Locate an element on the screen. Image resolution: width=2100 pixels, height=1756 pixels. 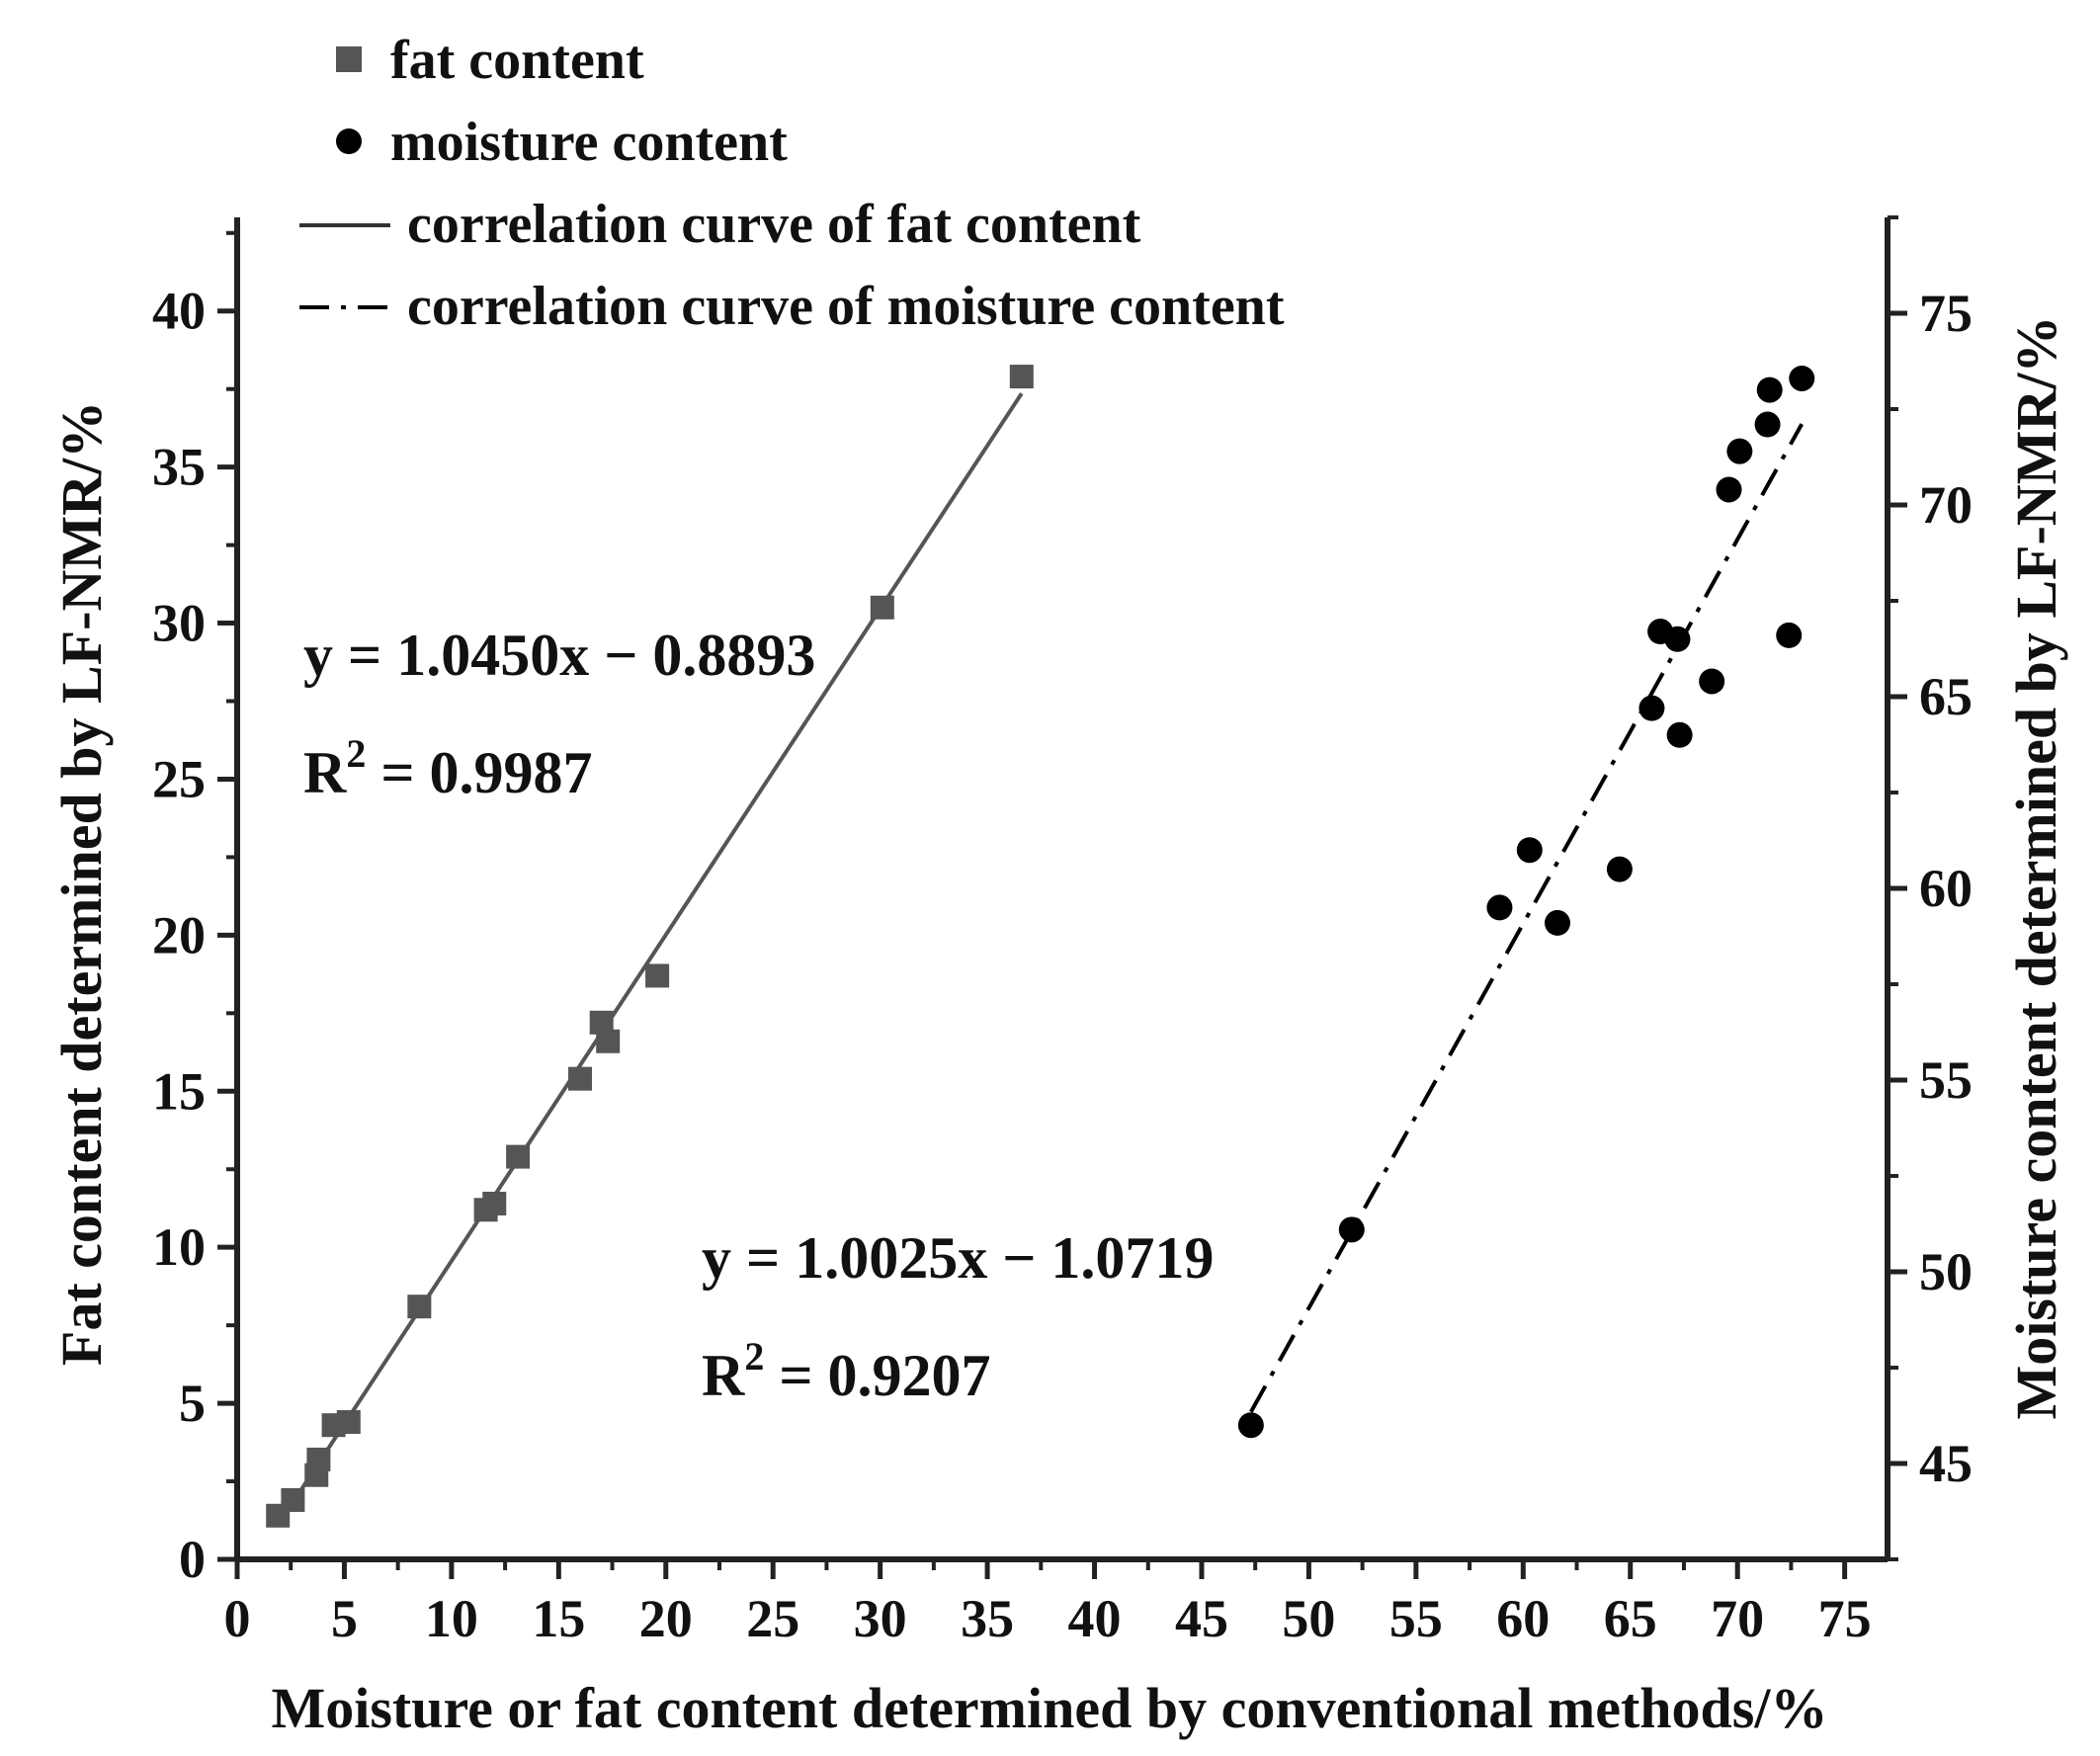
y-left-tick-label: 20 is located at coordinates (179, 934).